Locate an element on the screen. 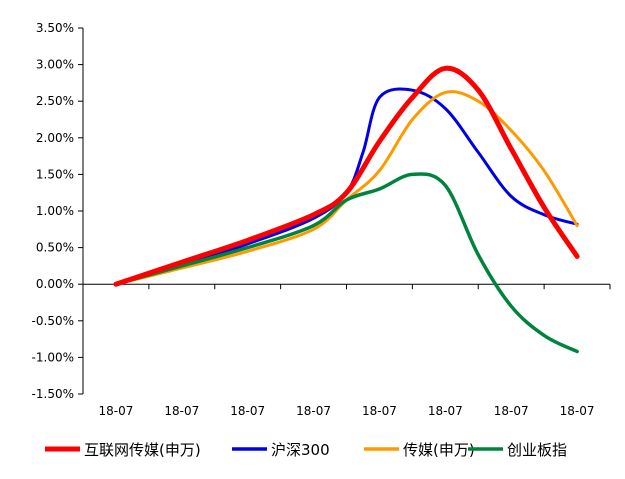 The height and width of the screenshot is (479, 625). y-tick-label: -1.50% is located at coordinates (53, 394).